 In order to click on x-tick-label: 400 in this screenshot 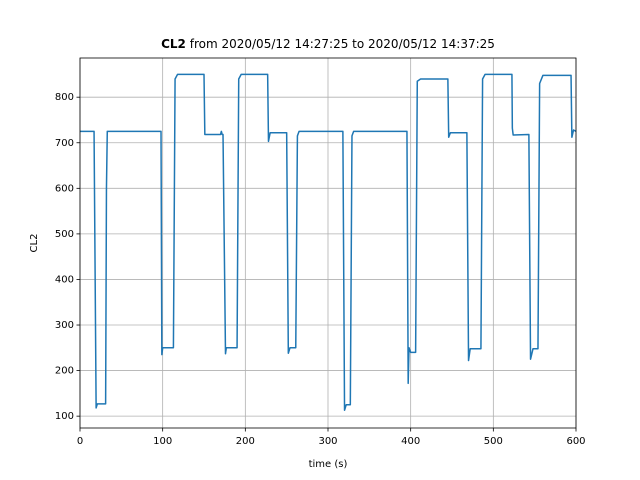, I will do `click(410, 441)`.